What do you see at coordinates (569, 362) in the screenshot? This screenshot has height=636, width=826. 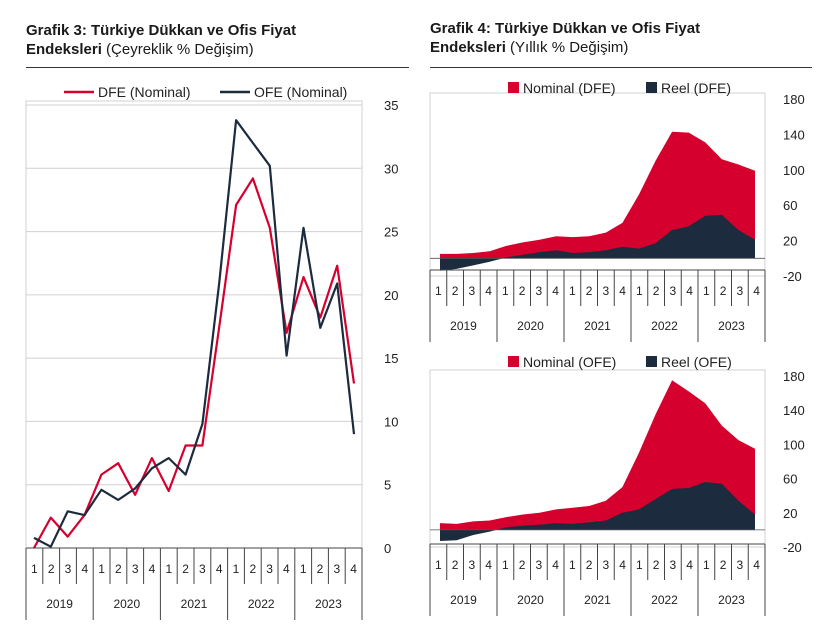 I see `area-chart-ofe-legend-label-nominal: Nominal (OFE)` at bounding box center [569, 362].